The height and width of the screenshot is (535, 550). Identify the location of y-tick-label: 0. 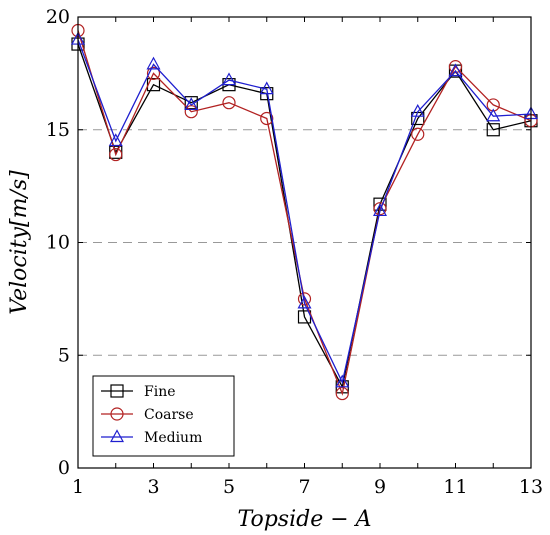
(64, 468).